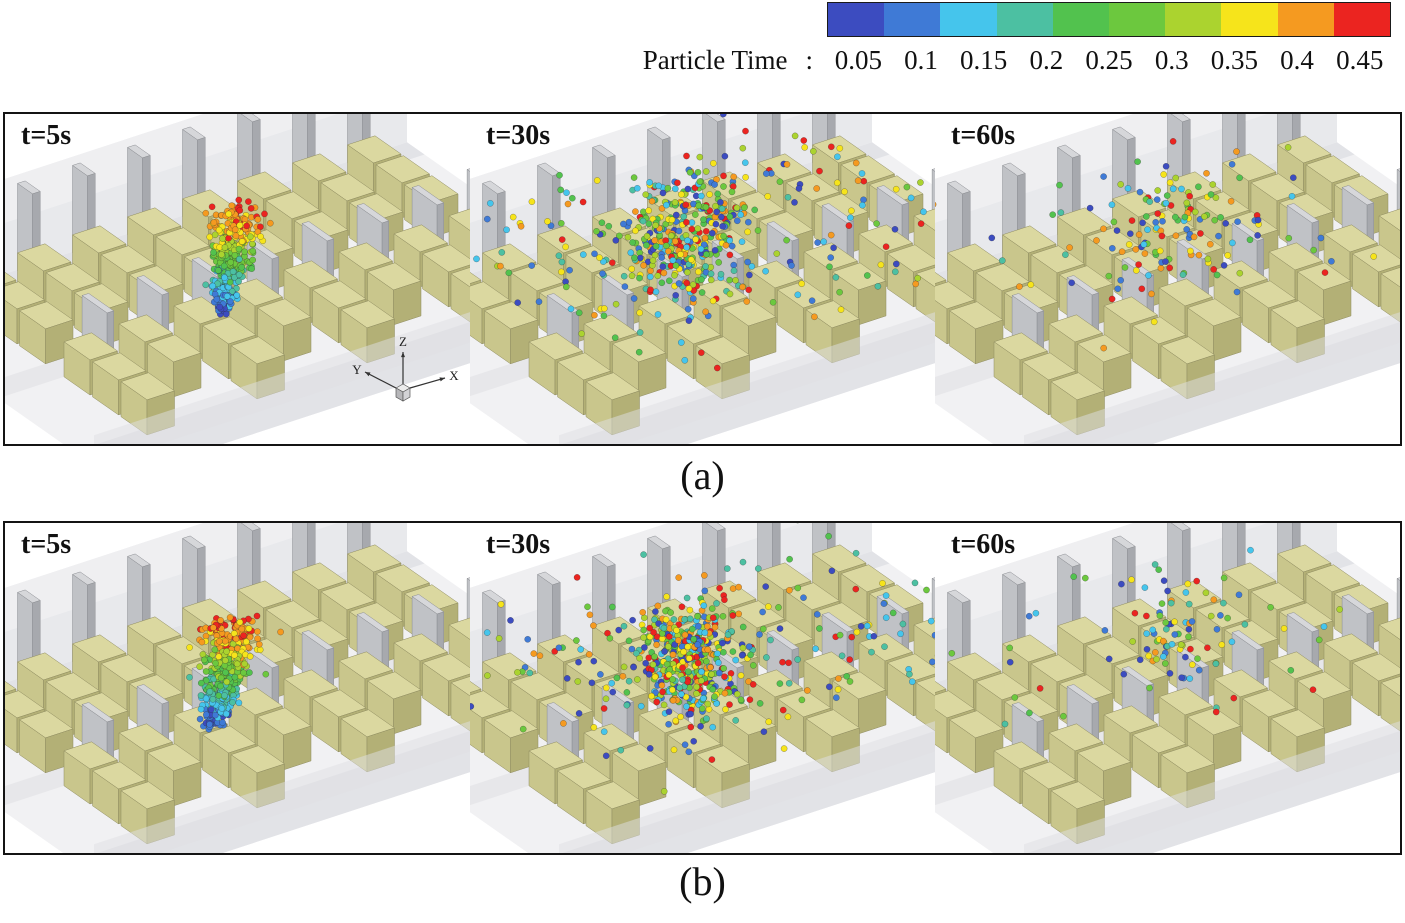 This screenshot has height=923, width=1405. Describe the element at coordinates (357, 369) in the screenshot. I see `axis-label-y: Y` at that location.